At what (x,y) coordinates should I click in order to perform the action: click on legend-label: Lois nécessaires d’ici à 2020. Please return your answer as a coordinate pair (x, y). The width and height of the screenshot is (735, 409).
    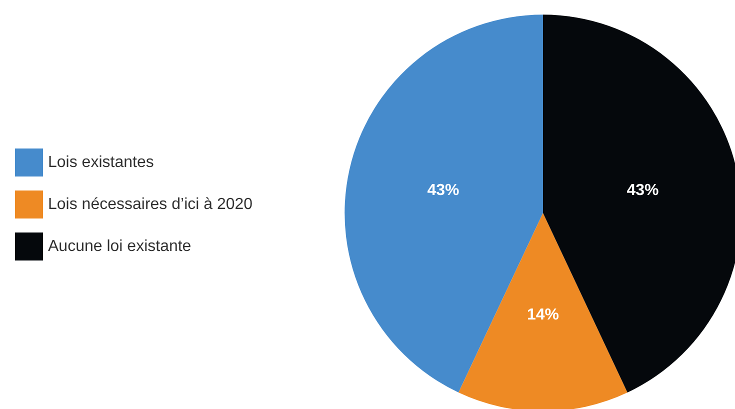
    Looking at the image, I should click on (150, 204).